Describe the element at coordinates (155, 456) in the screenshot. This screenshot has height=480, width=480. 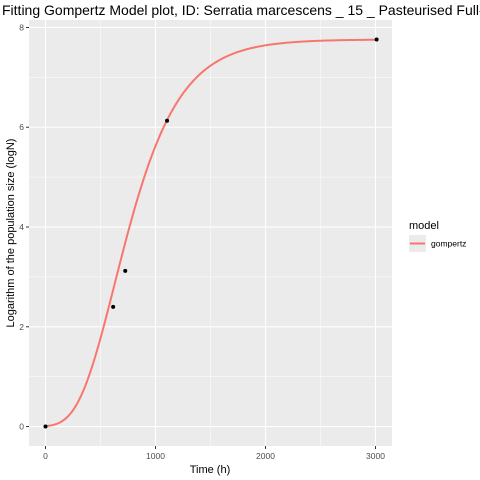
I see `x-tick-label: 1000` at that location.